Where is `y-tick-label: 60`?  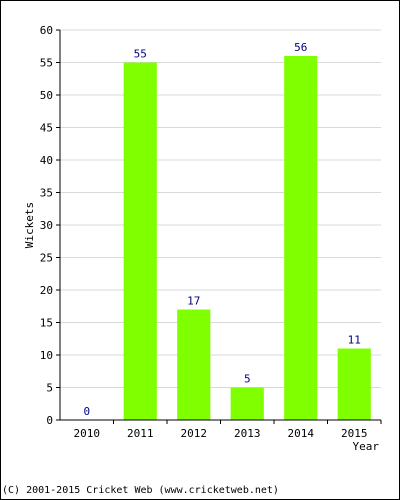
y-tick-label: 60 is located at coordinates (46, 30).